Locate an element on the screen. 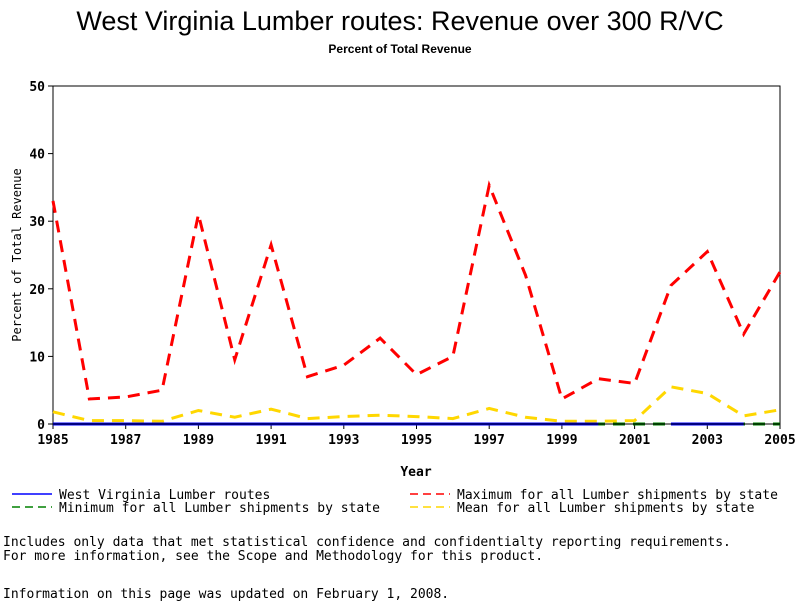 The width and height of the screenshot is (800, 602). x-axis-label: Year is located at coordinates (415, 472).